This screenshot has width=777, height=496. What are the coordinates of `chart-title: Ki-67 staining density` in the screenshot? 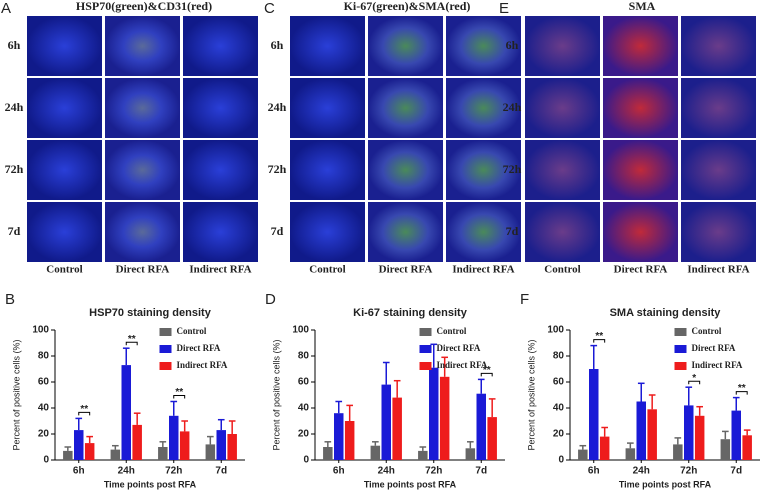 It's located at (410, 313).